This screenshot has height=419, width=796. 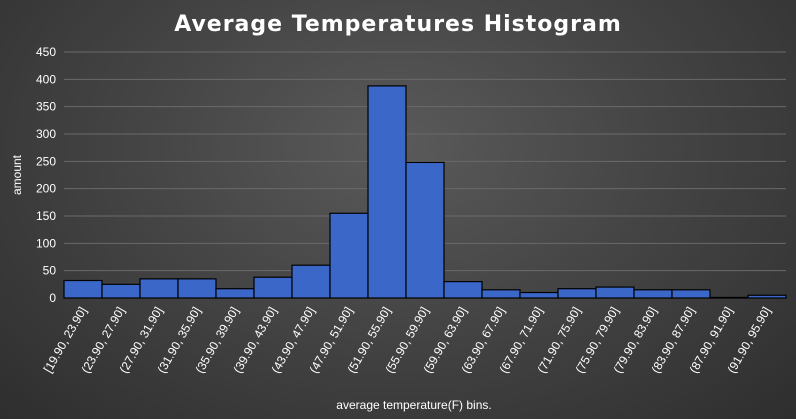 What do you see at coordinates (46, 79) in the screenshot?
I see `y-tick-label: 400` at bounding box center [46, 79].